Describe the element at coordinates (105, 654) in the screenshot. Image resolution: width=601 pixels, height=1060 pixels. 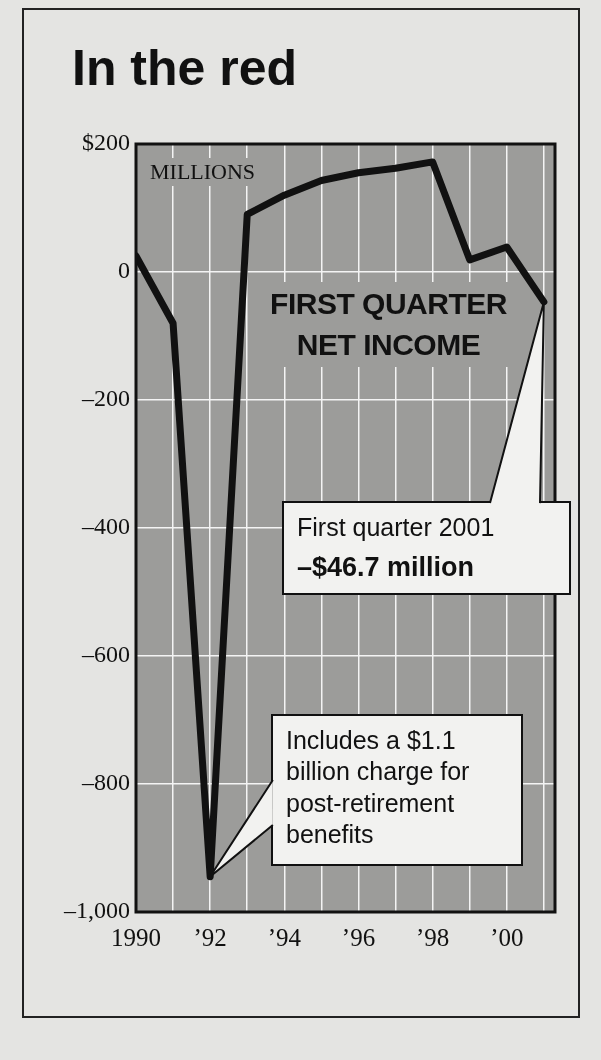
I see `y-tick-label: –600` at that location.